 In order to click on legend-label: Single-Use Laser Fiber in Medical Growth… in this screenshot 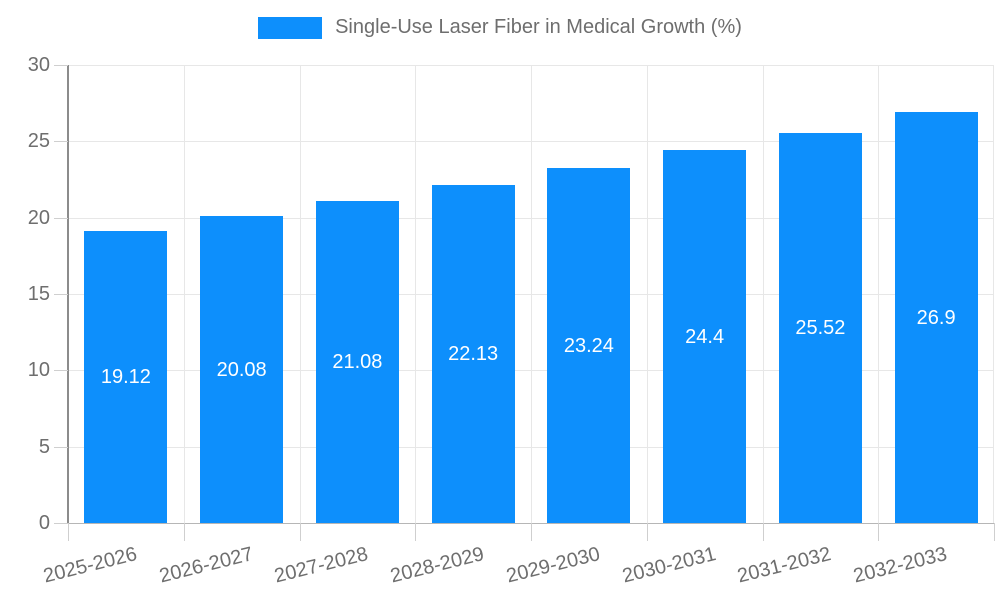, I will do `click(538, 27)`.